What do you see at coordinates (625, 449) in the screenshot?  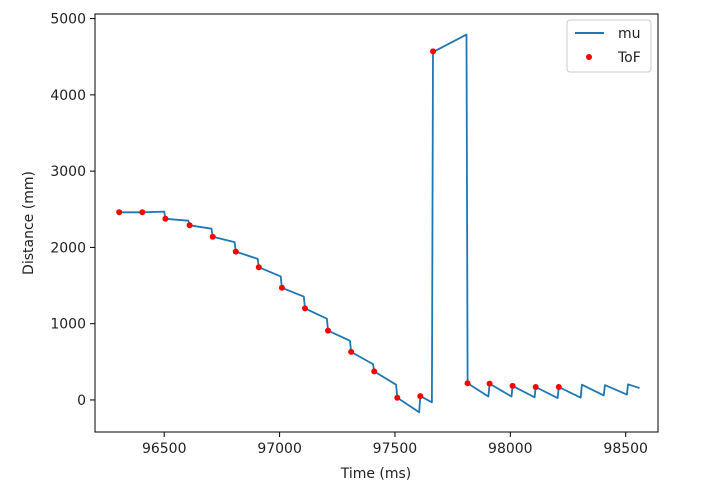 I see `x-tick-label: 98500` at bounding box center [625, 449].